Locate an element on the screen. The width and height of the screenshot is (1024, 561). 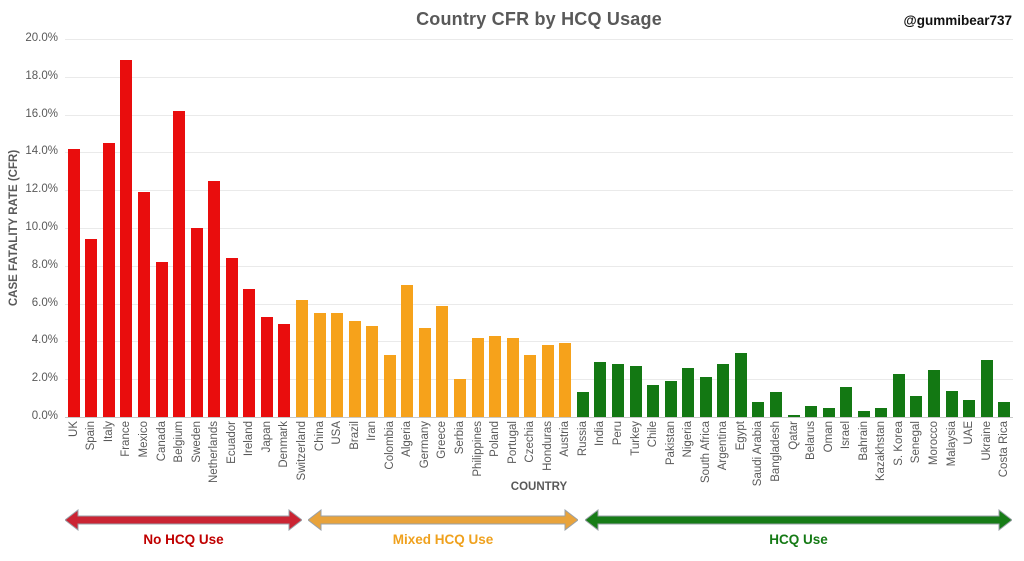
bar-sweden is located at coordinates (196, 322).